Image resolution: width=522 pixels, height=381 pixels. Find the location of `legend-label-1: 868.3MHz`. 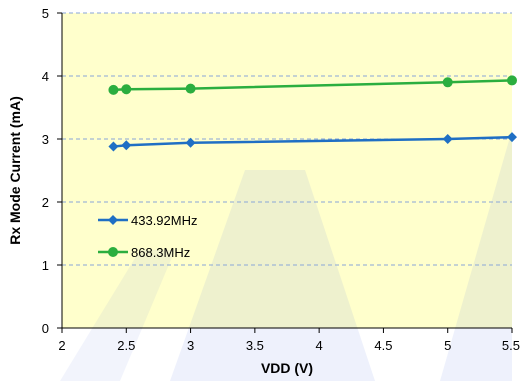

legend-label-1: 868.3MHz is located at coordinates (160, 252).